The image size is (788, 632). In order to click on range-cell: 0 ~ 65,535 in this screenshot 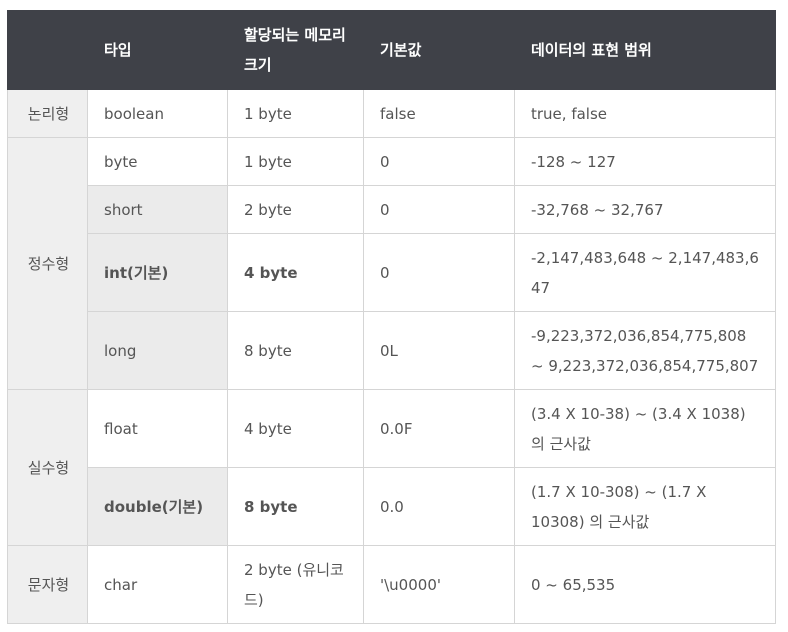, I will do `click(645, 584)`.